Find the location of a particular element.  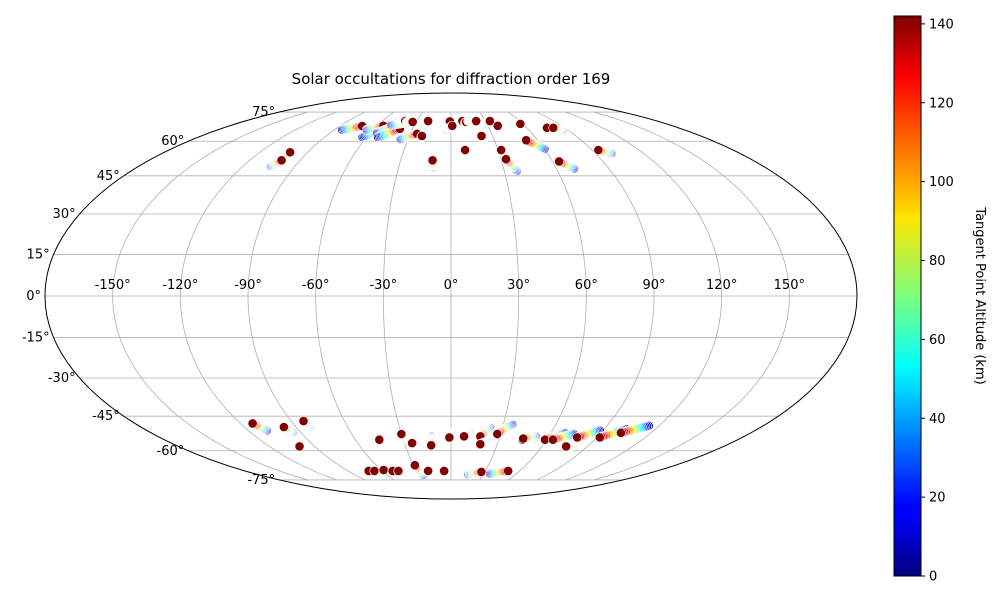

y-tick-label: -45° is located at coordinates (106, 416).